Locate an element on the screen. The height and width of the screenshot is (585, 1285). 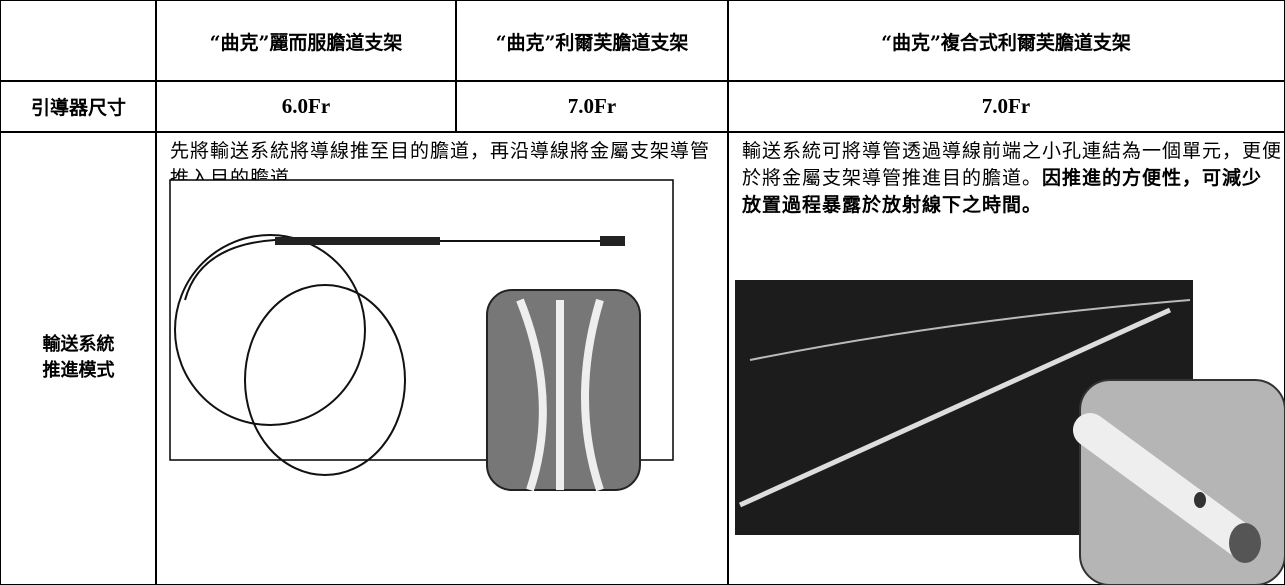
row-label: 輸送系統 推進模式 is located at coordinates (78, 358).